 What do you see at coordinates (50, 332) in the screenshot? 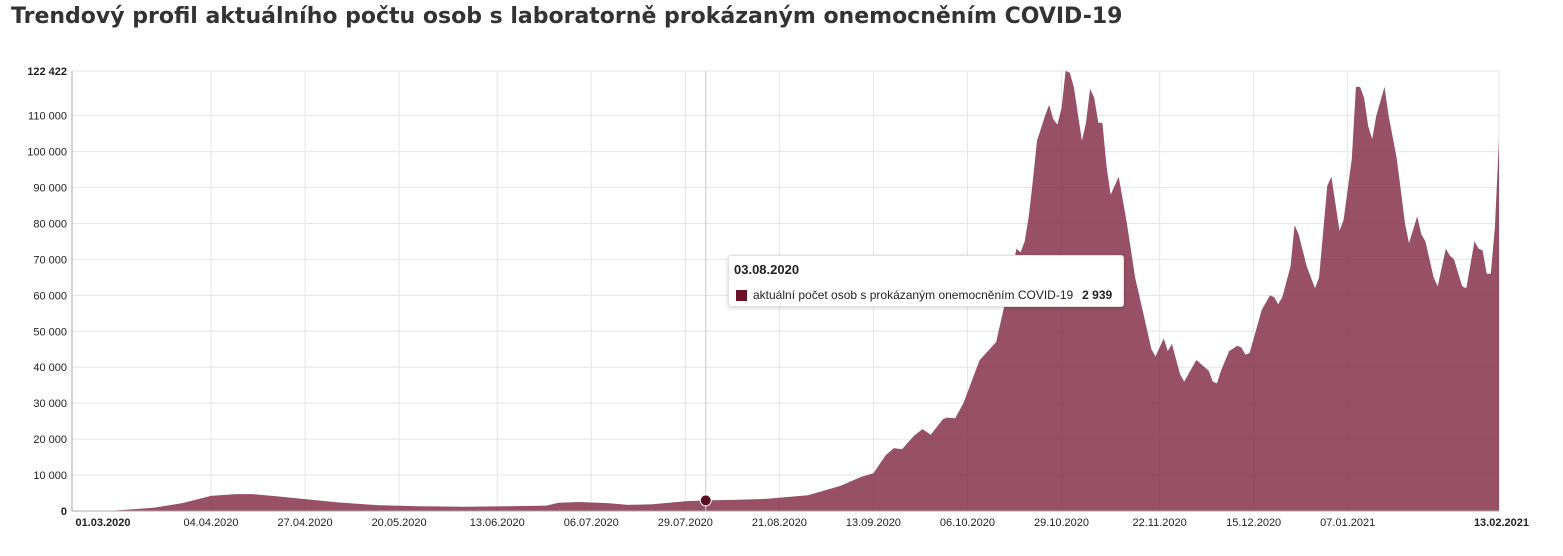
I see `y-tick-label: 50 000` at bounding box center [50, 332].